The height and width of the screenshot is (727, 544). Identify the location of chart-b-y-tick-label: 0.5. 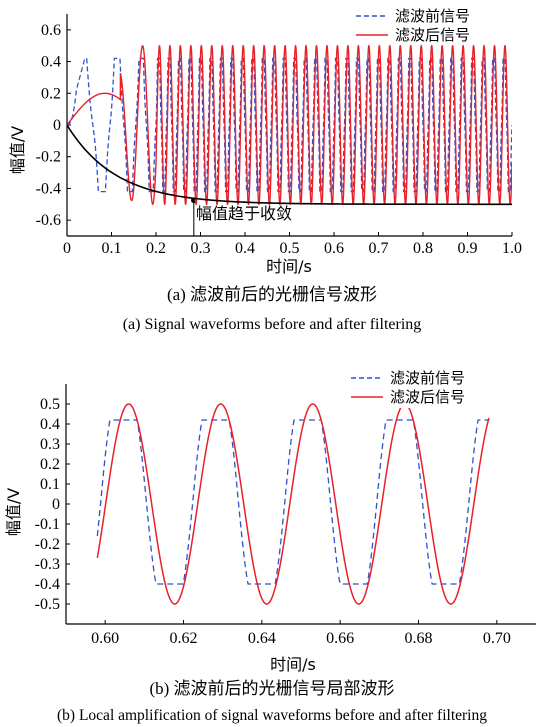
(50, 404).